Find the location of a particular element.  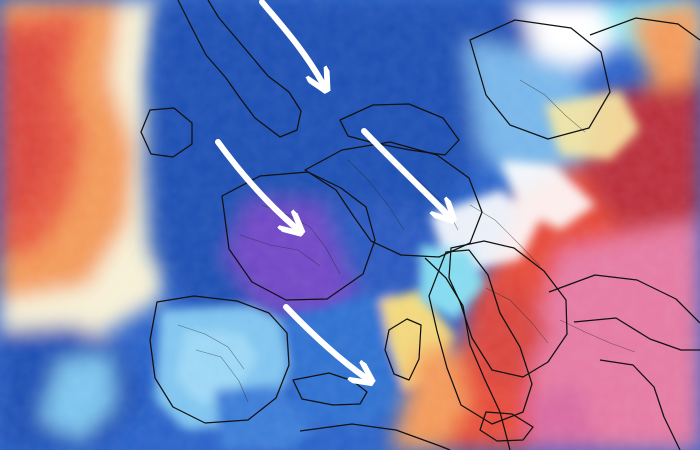

italy-west-coast is located at coordinates (467, 353).